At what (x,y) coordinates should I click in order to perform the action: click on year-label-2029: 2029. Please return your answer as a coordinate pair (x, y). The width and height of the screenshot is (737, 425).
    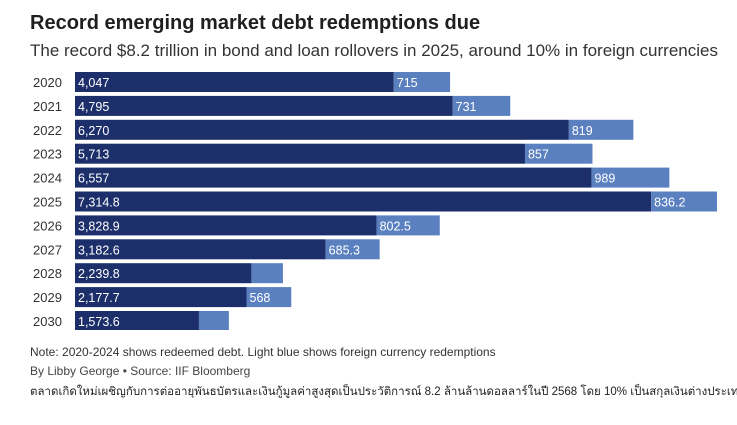
    Looking at the image, I should click on (47, 297).